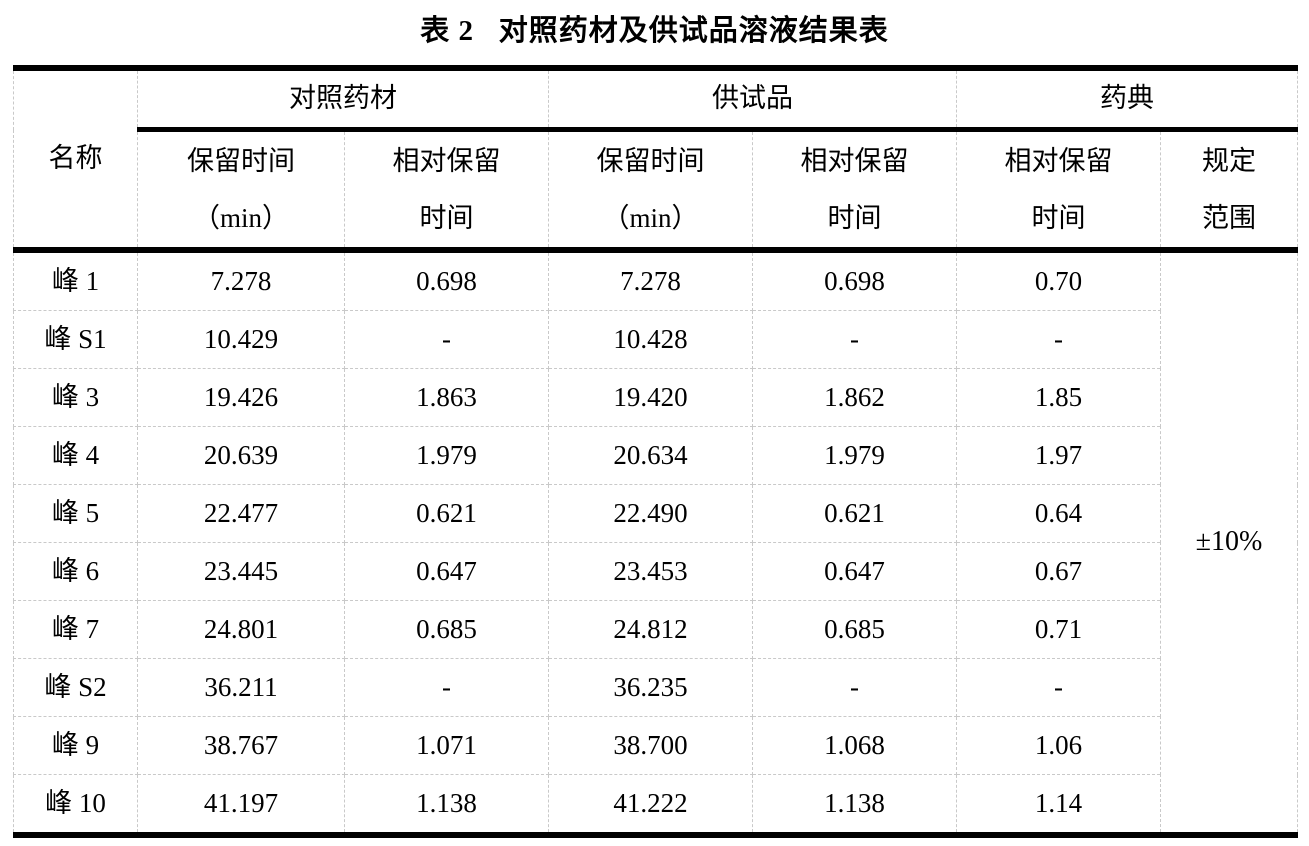  I want to click on table-row: 峰 10 41.197 1.138 41.222 1.138 1.14, so click(655, 806).